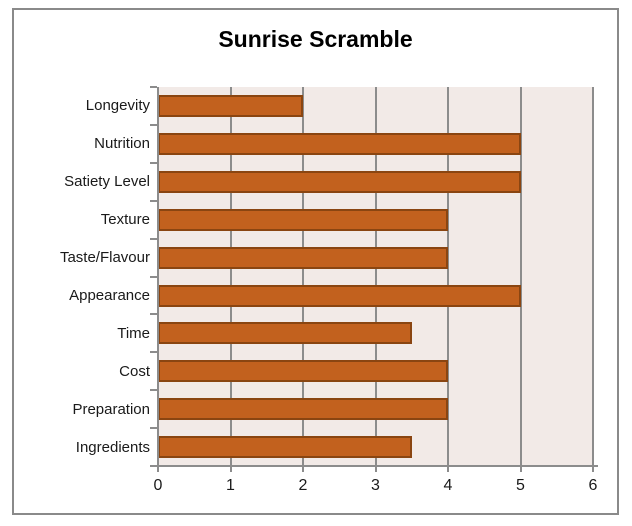 The height and width of the screenshot is (526, 632). I want to click on category-label: Appearance, so click(109, 295).